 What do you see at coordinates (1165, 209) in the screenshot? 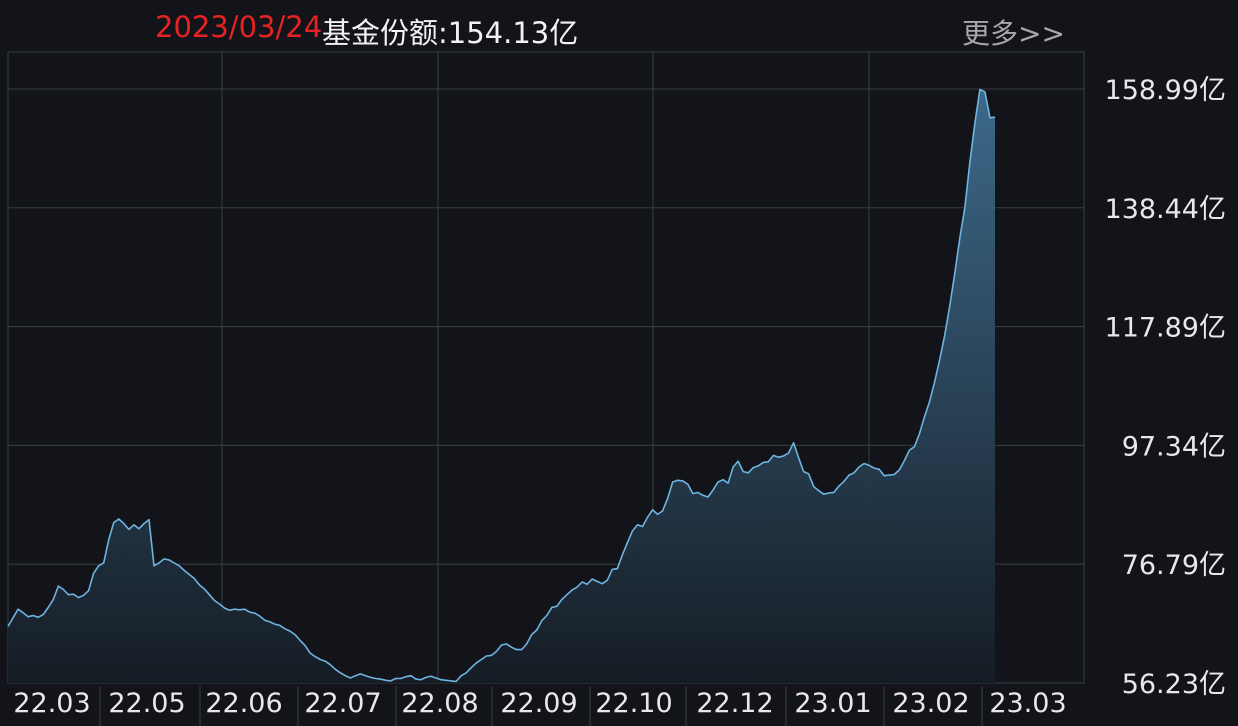
I see `y-tick-label: 138.44亿` at bounding box center [1165, 209].